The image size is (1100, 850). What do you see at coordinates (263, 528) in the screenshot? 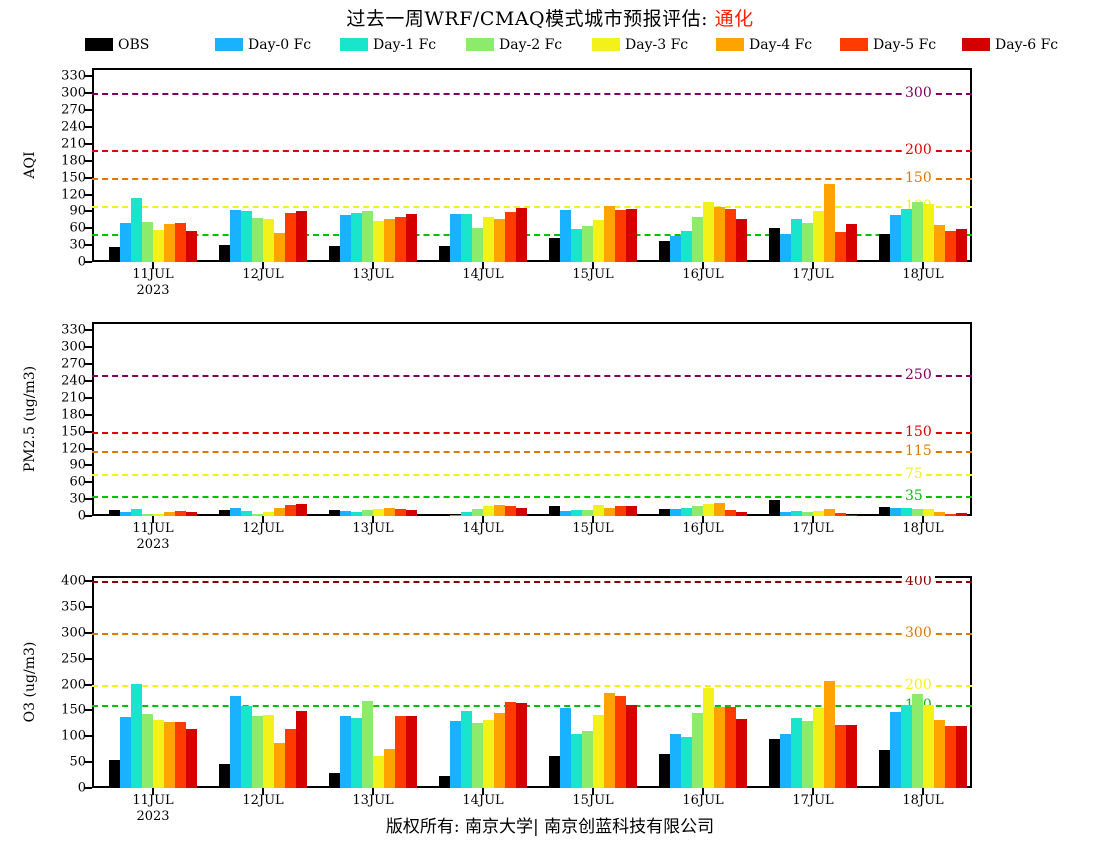
I see `x-tick-label: 12JUL` at bounding box center [263, 528].